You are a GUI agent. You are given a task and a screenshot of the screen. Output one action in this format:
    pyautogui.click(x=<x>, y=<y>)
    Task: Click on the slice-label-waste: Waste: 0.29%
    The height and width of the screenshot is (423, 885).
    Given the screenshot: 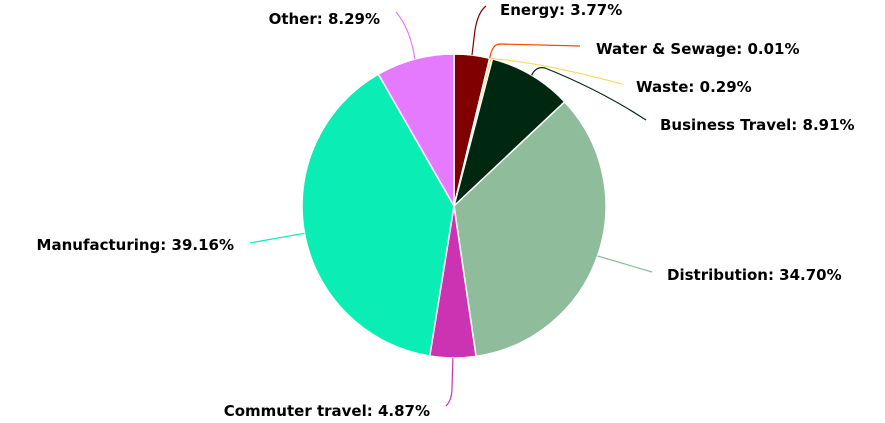 What is the action you would take?
    pyautogui.click(x=694, y=87)
    